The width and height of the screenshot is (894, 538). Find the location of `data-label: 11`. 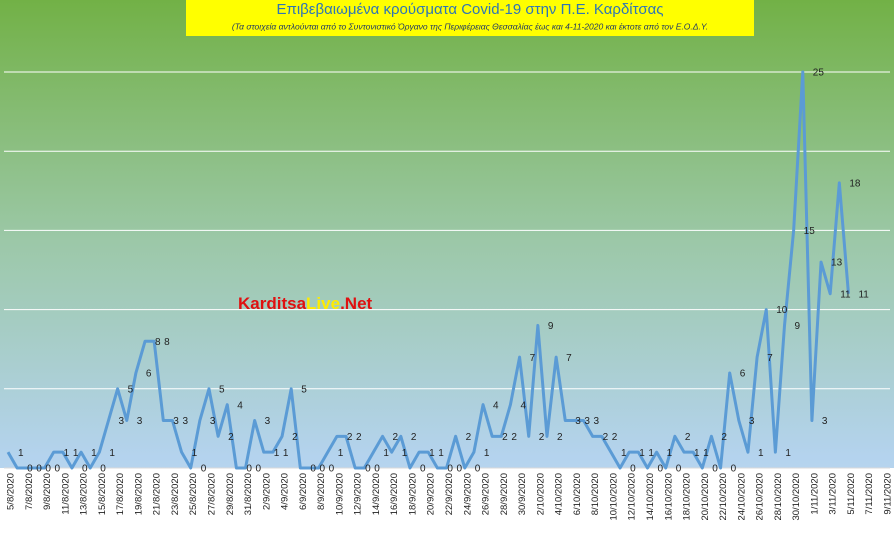

data-label: 11 is located at coordinates (863, 294).